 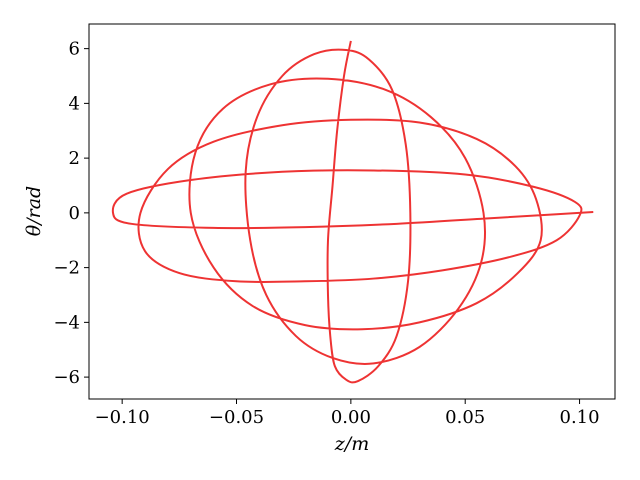 What do you see at coordinates (122, 417) in the screenshot?
I see `x-tick-label: −0.10` at bounding box center [122, 417].